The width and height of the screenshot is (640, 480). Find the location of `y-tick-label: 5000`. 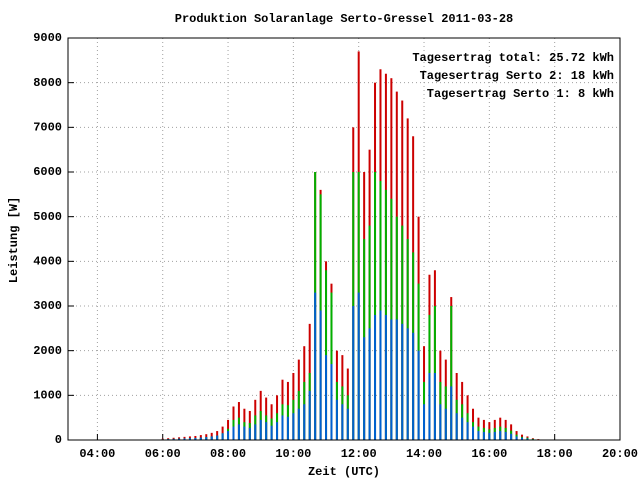

y-tick-label: 5000 is located at coordinates (47, 217).